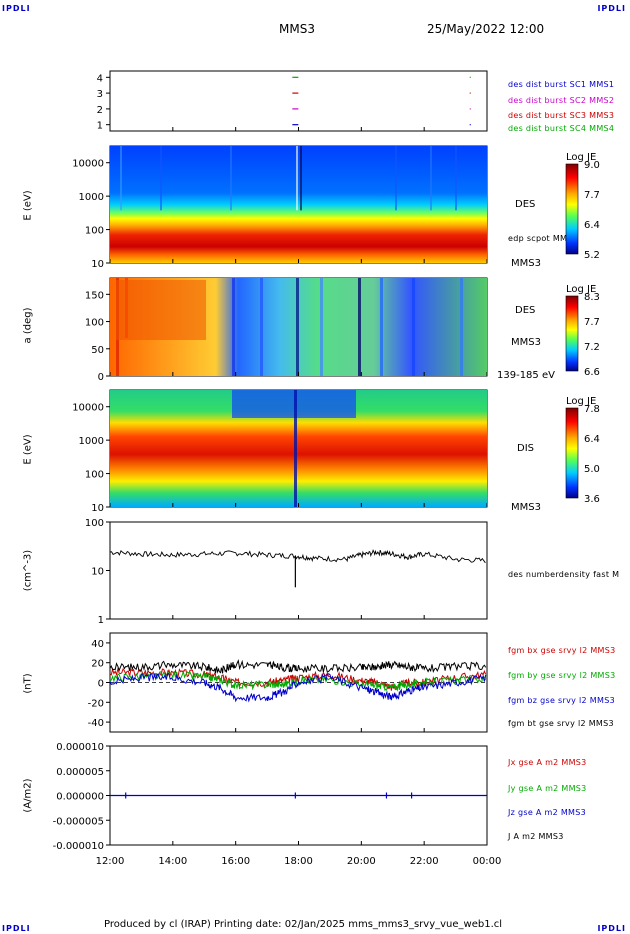 The width and height of the screenshot is (630, 934). I want to click on current-tick-label: -0.000005, so click(78, 821).